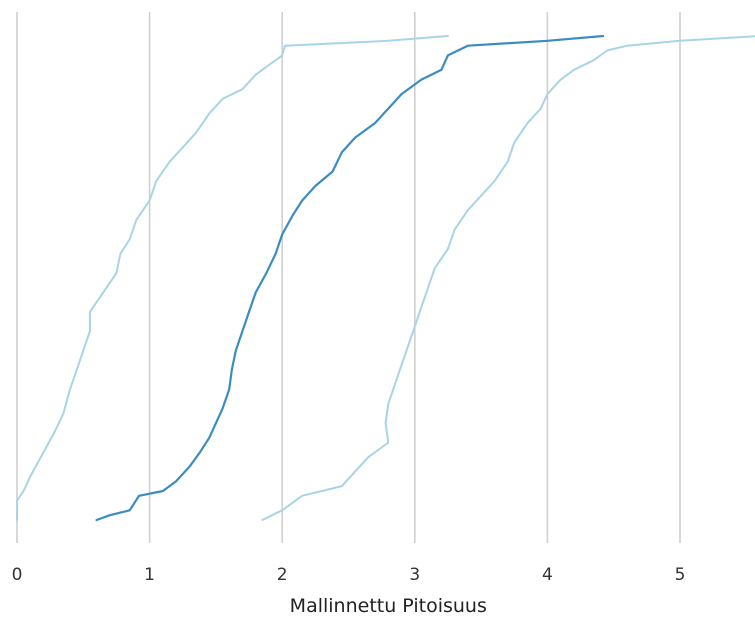 Image resolution: width=755 pixels, height=620 pixels. I want to click on x-tick-label: 5, so click(680, 575).